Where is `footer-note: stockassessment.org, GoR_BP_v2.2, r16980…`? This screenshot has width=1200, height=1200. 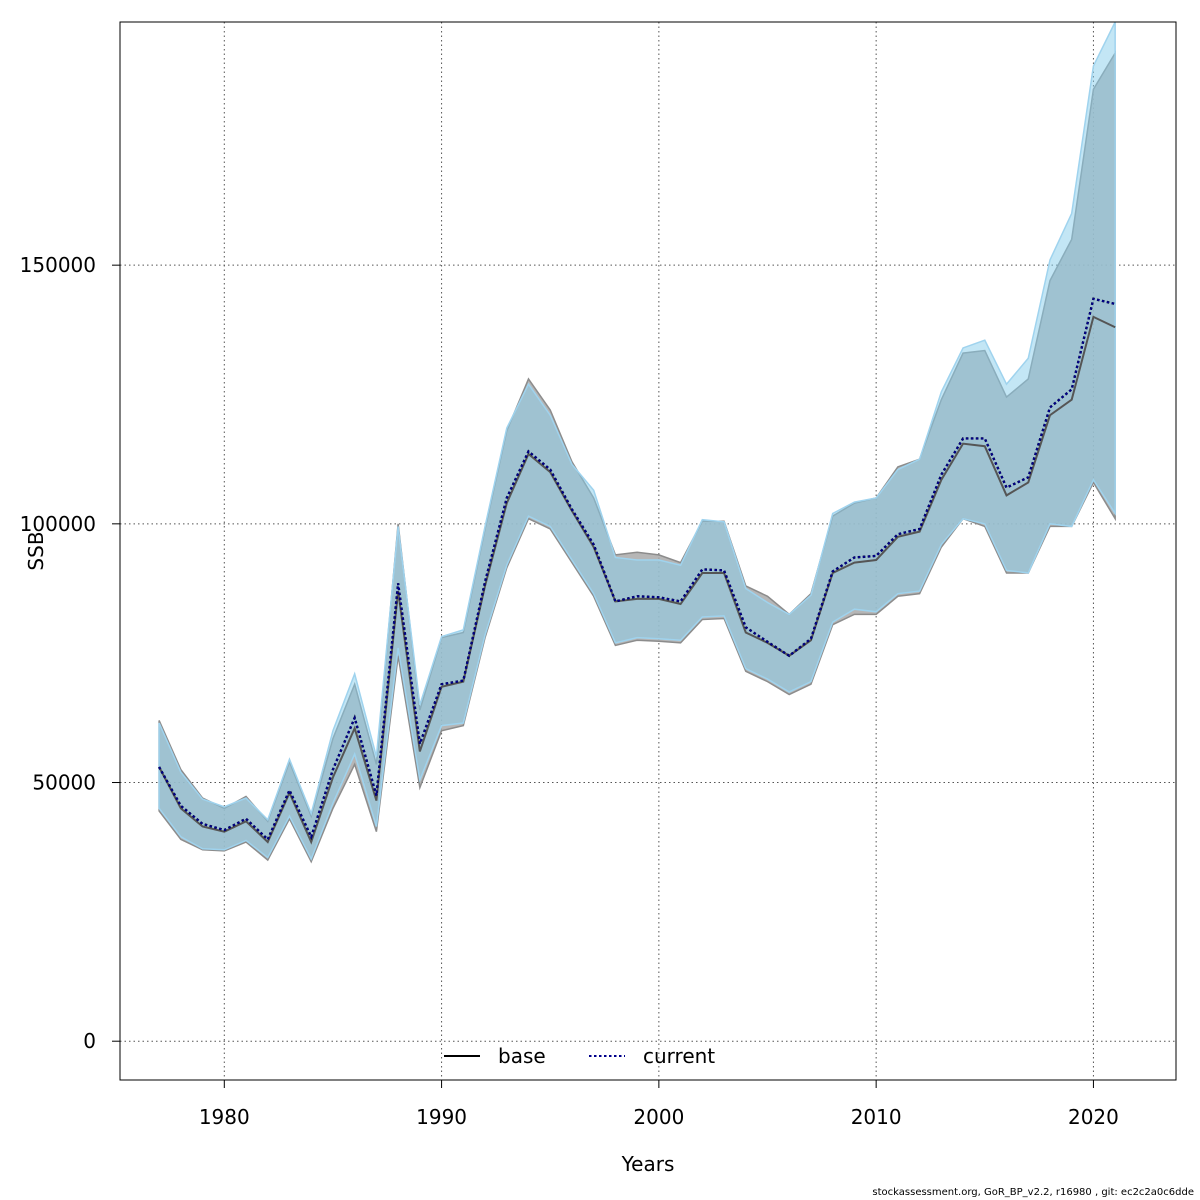 footer-note: stockassessment.org, GoR_BP_v2.2, r16980… is located at coordinates (1033, 1192).